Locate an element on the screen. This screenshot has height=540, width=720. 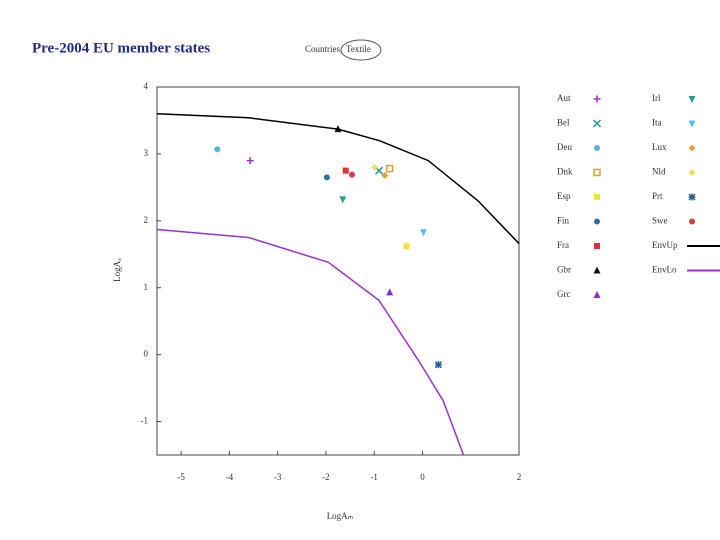
legend-label: Prt is located at coordinates (657, 196).